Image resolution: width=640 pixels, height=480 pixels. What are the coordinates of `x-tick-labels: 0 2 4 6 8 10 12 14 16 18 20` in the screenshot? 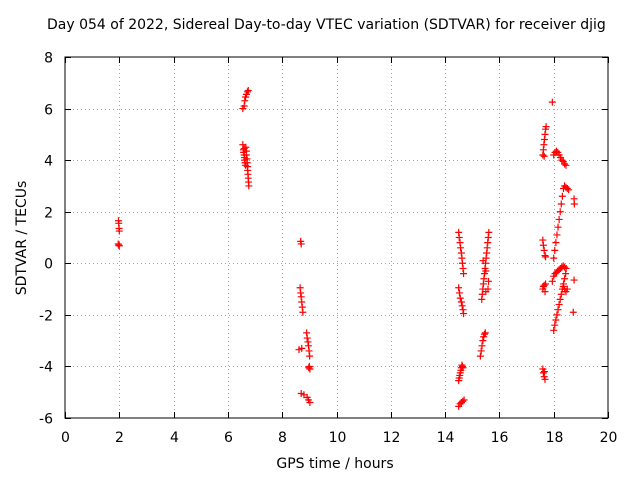 It's located at (339, 438).